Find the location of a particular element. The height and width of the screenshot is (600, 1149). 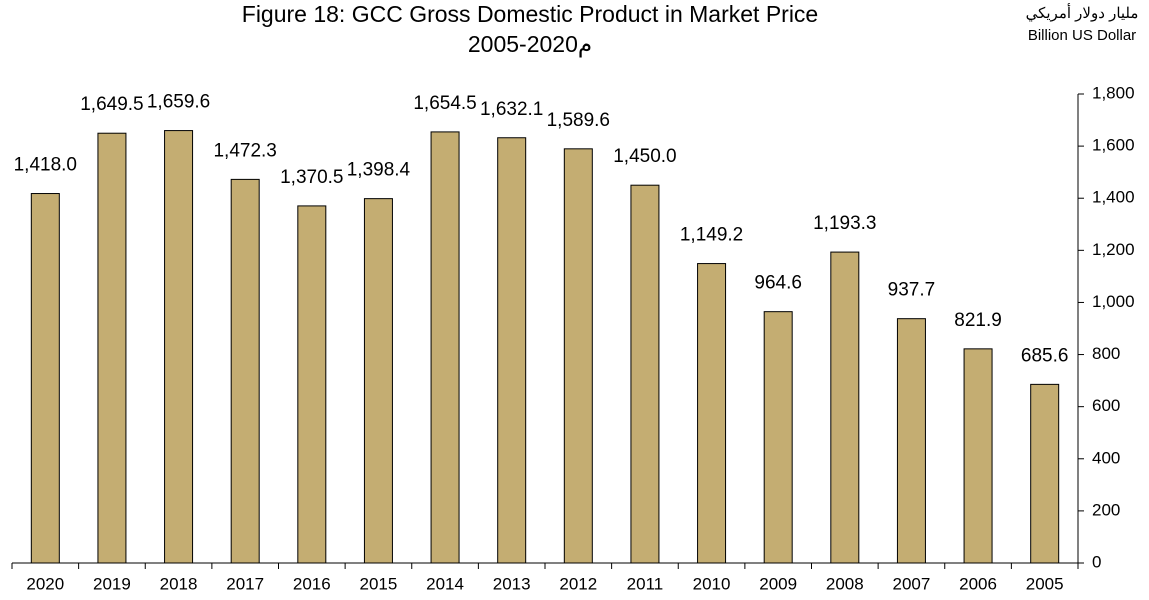

x-tick-label: 2015 is located at coordinates (379, 583).